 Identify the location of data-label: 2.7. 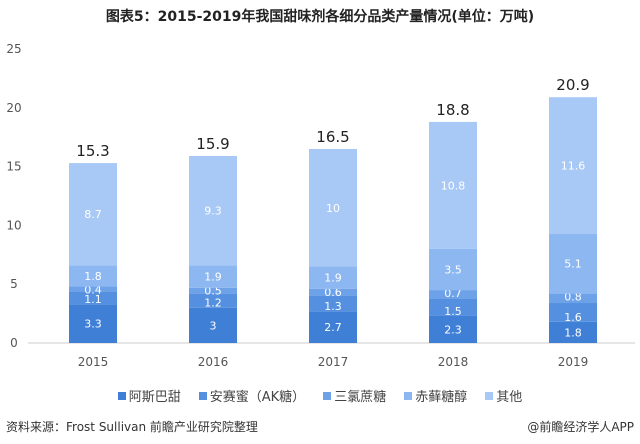
(333, 327).